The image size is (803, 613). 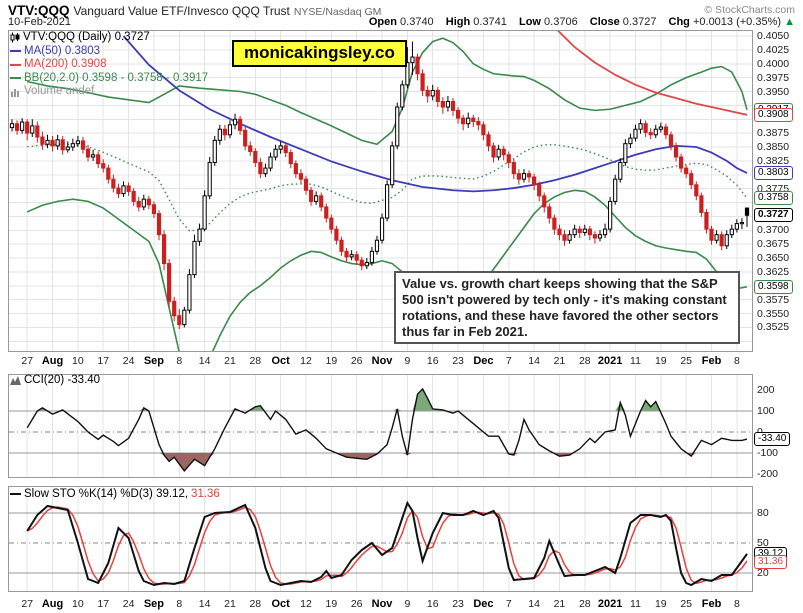 I want to click on price-axis-label: 0.3850, so click(x=773, y=147).